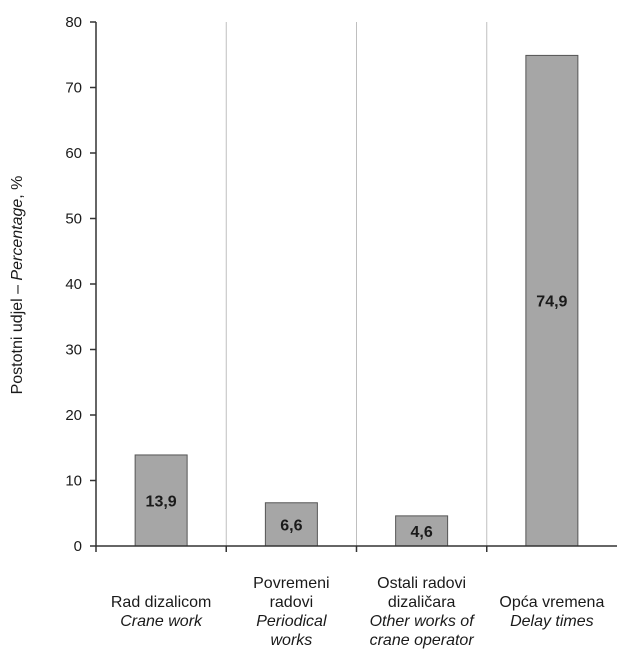  What do you see at coordinates (161, 612) in the screenshot?
I see `x-category-label: Rad dizalicom Crane work` at bounding box center [161, 612].